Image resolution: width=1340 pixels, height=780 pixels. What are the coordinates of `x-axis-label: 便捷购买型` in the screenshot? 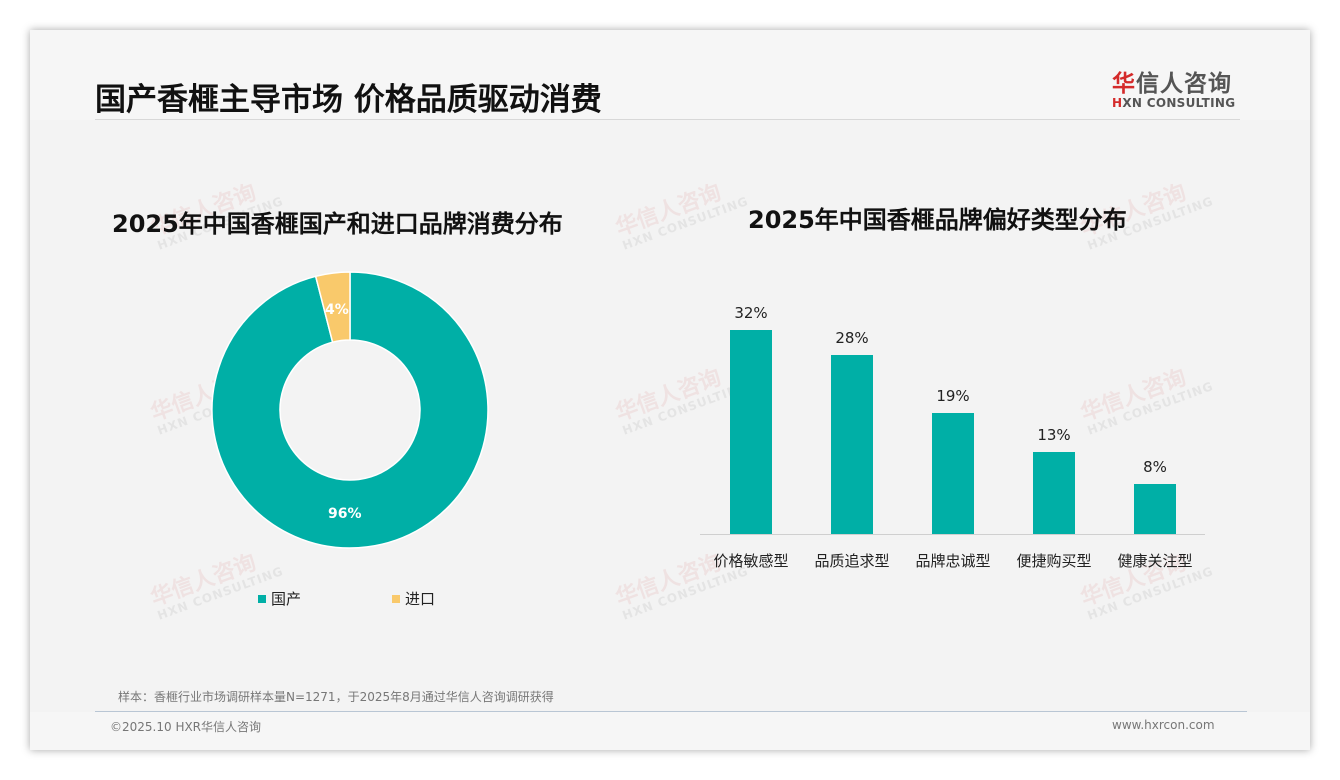 It's located at (1054, 561).